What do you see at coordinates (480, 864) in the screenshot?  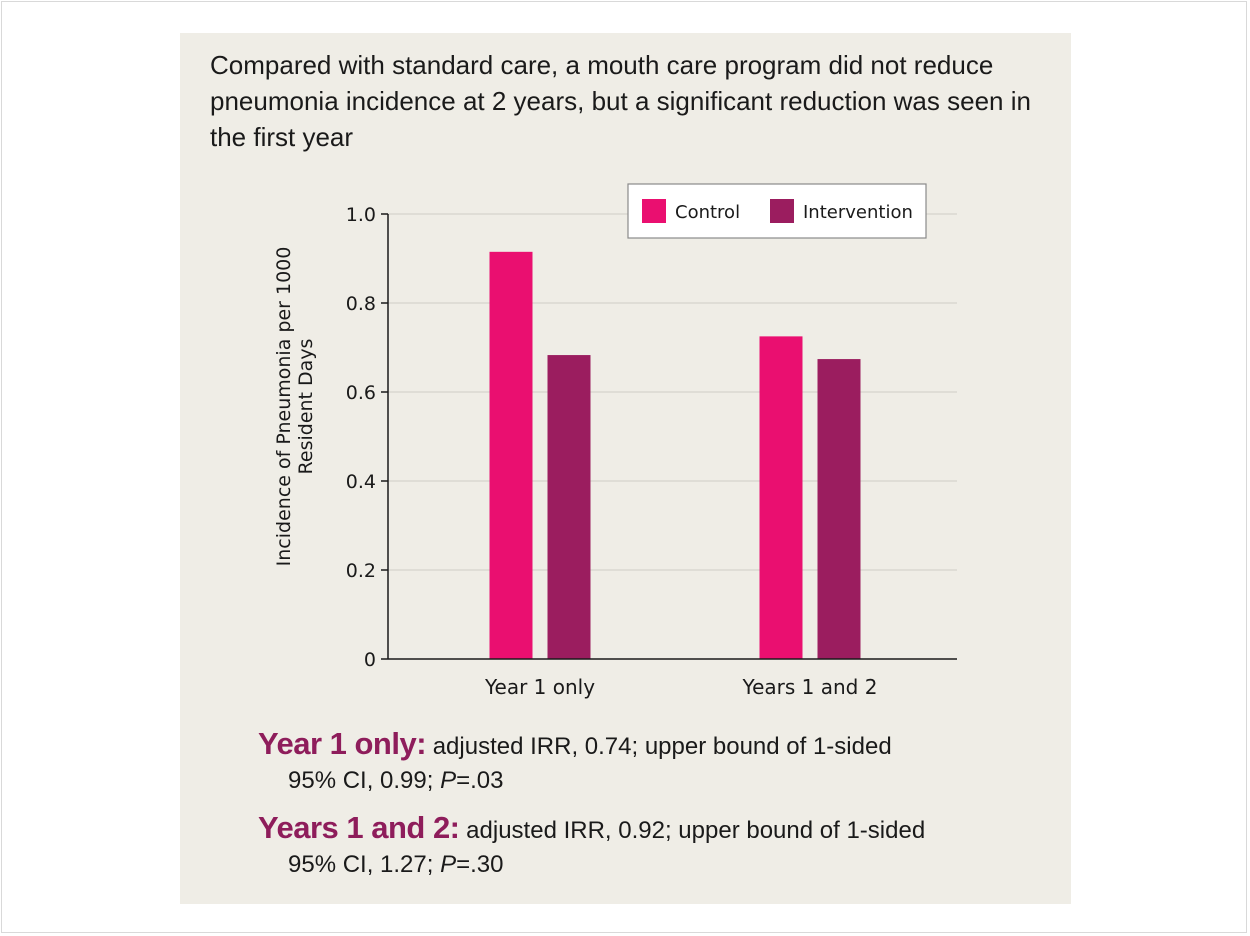 I see `note-years12-pvalue: =.30` at bounding box center [480, 864].